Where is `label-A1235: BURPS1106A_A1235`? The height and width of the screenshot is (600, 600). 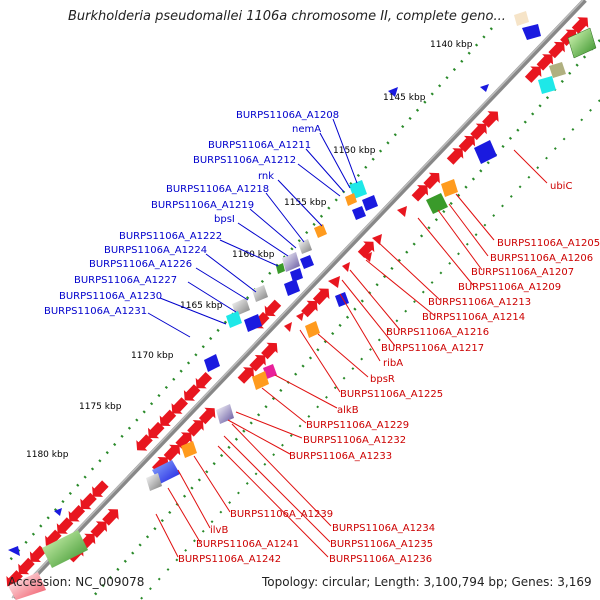 label-A1235: BURPS1106A_A1235 is located at coordinates (381, 544).